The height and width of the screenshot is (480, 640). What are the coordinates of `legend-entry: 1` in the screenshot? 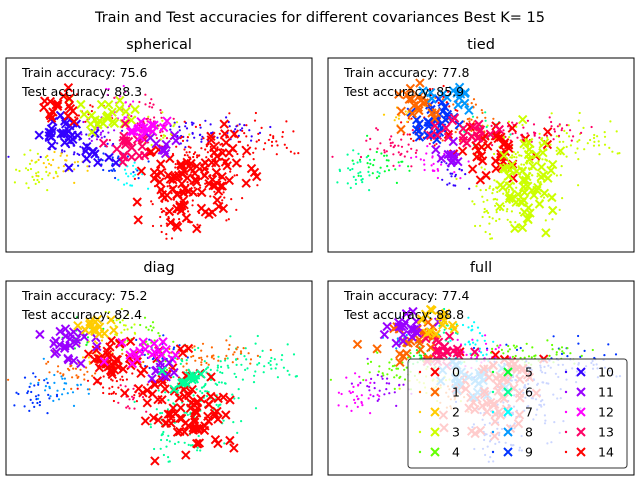 It's located at (439, 392).